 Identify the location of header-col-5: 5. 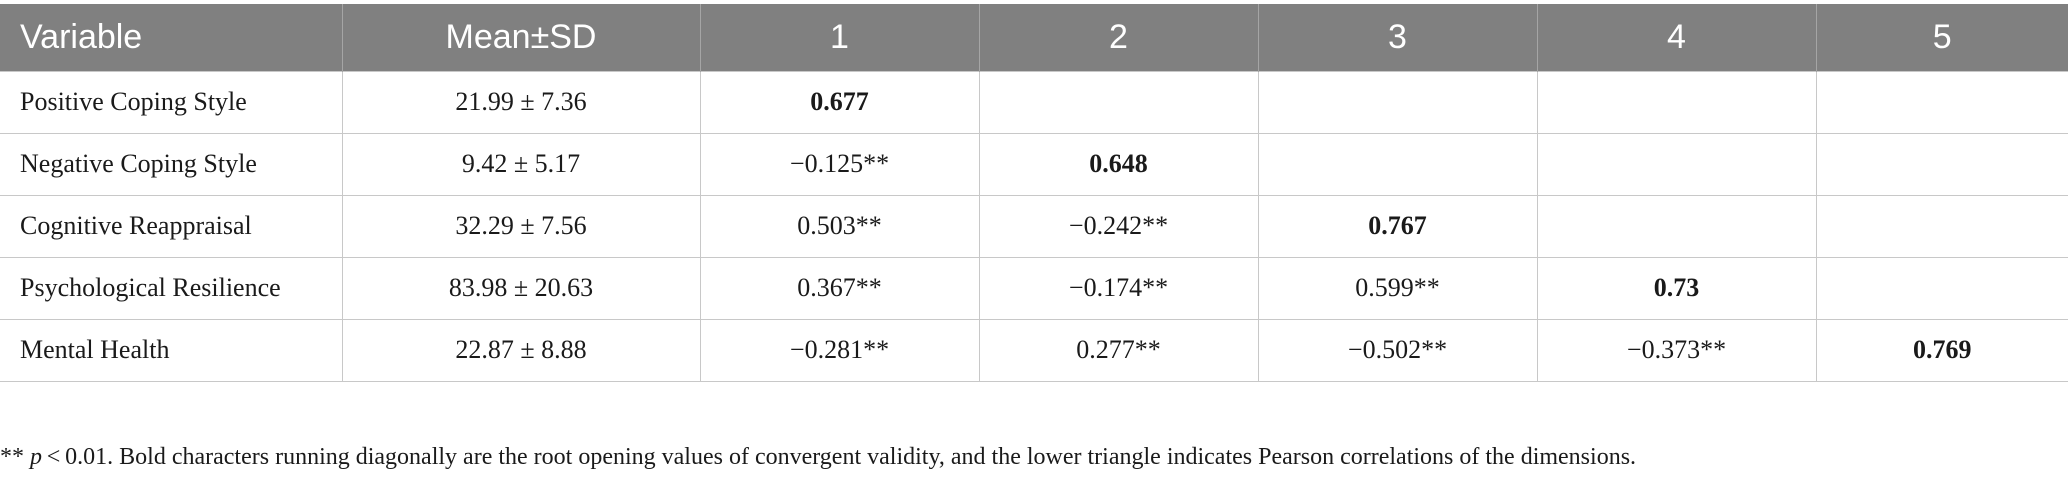
(1941, 37).